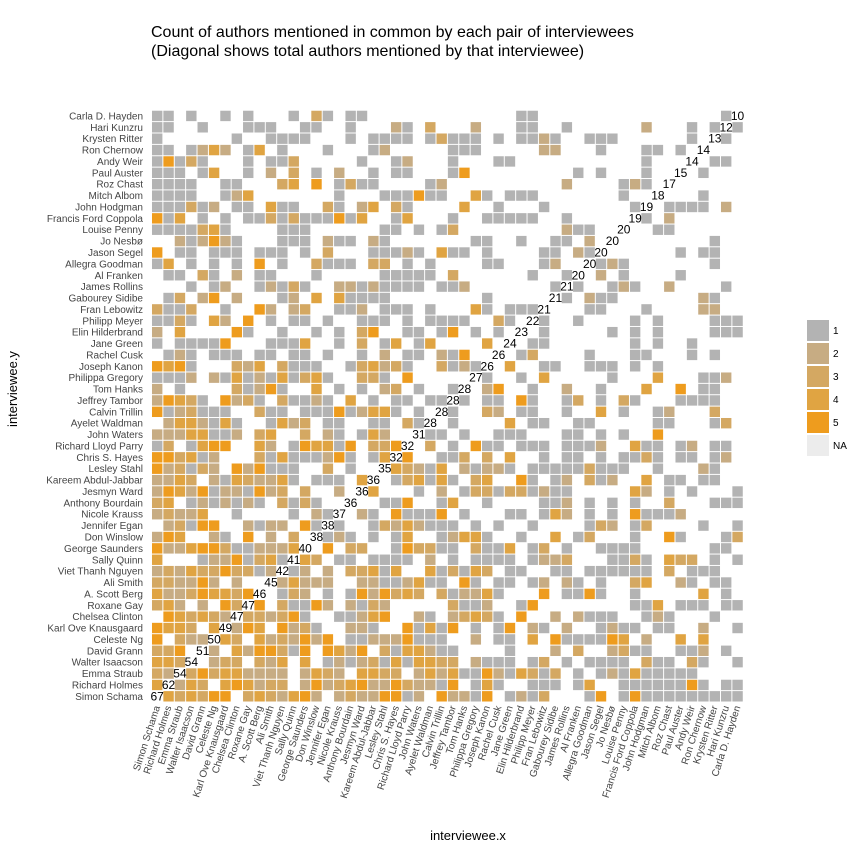 The image size is (864, 864). Describe the element at coordinates (110, 401) in the screenshot. I see `y-tick-label: Jeffrey Tambor` at that location.